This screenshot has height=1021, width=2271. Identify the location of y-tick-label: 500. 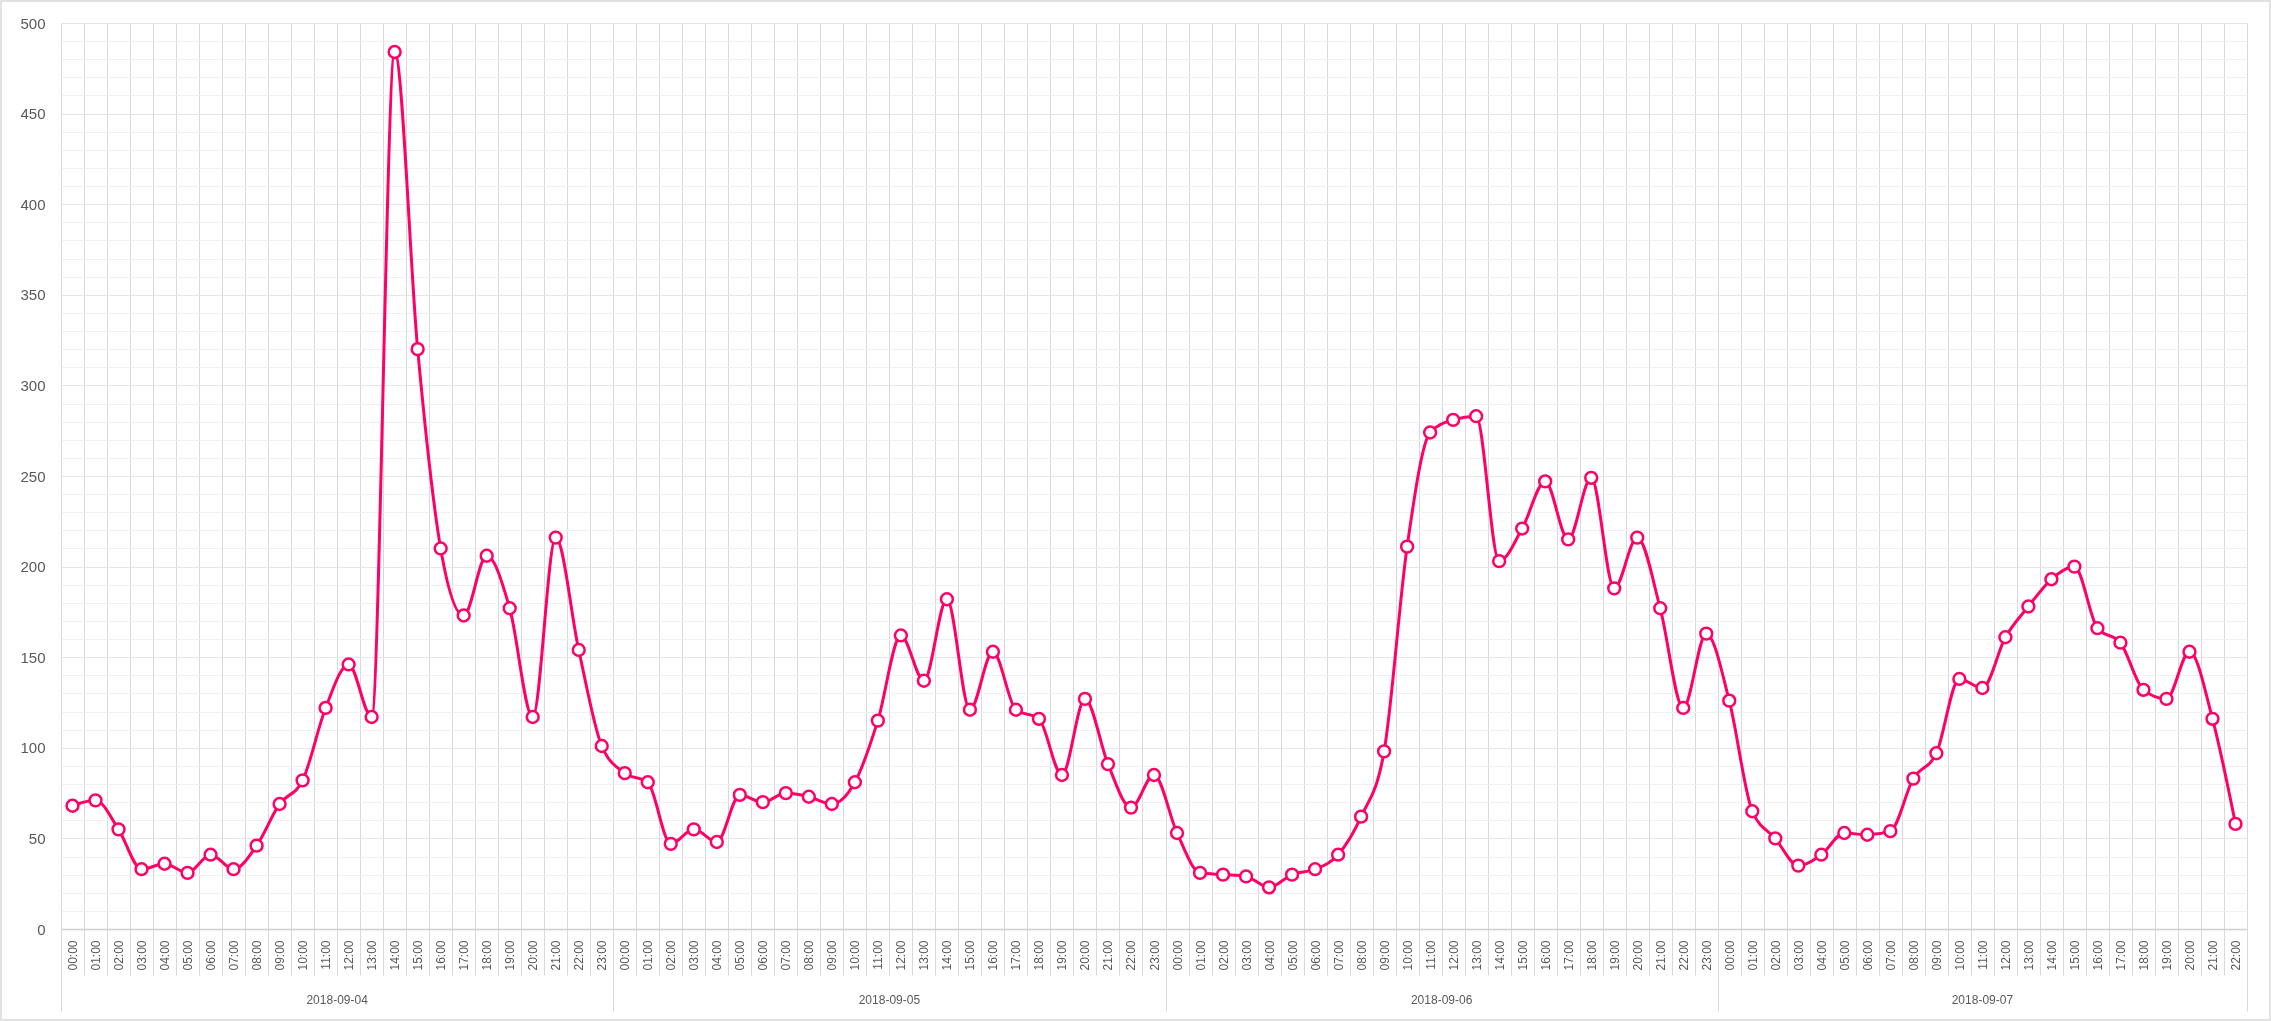
(33, 23).